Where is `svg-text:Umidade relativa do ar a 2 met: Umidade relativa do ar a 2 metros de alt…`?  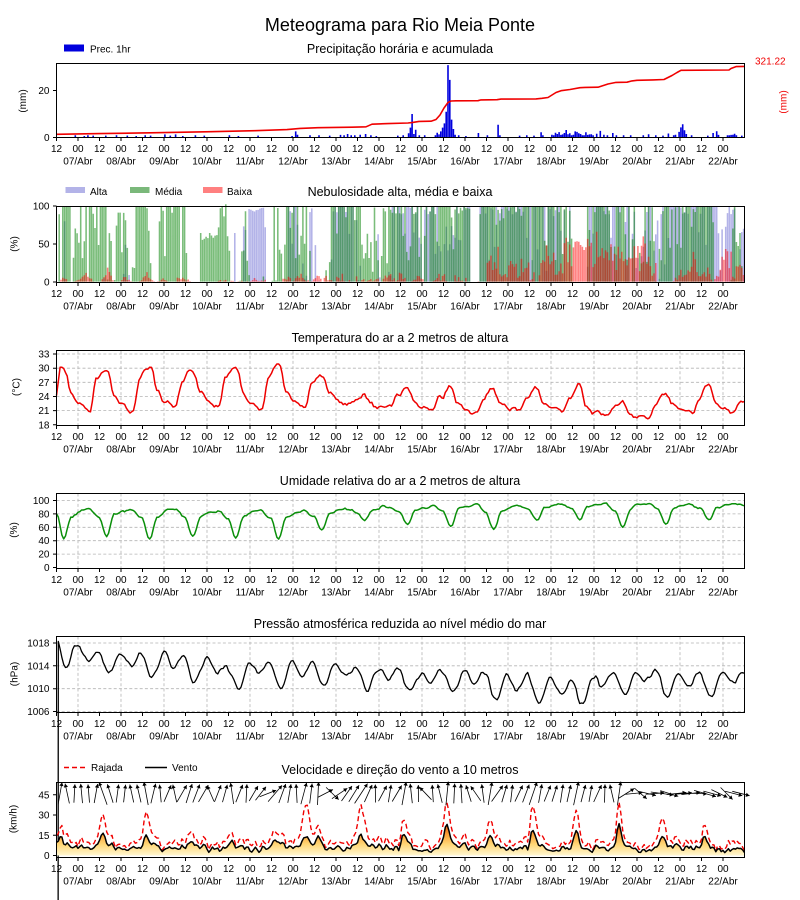
svg-text:Umidade relativa do ar a 2 met: Umidade relativa do ar a 2 metros de alt… is located at coordinates (400, 481).